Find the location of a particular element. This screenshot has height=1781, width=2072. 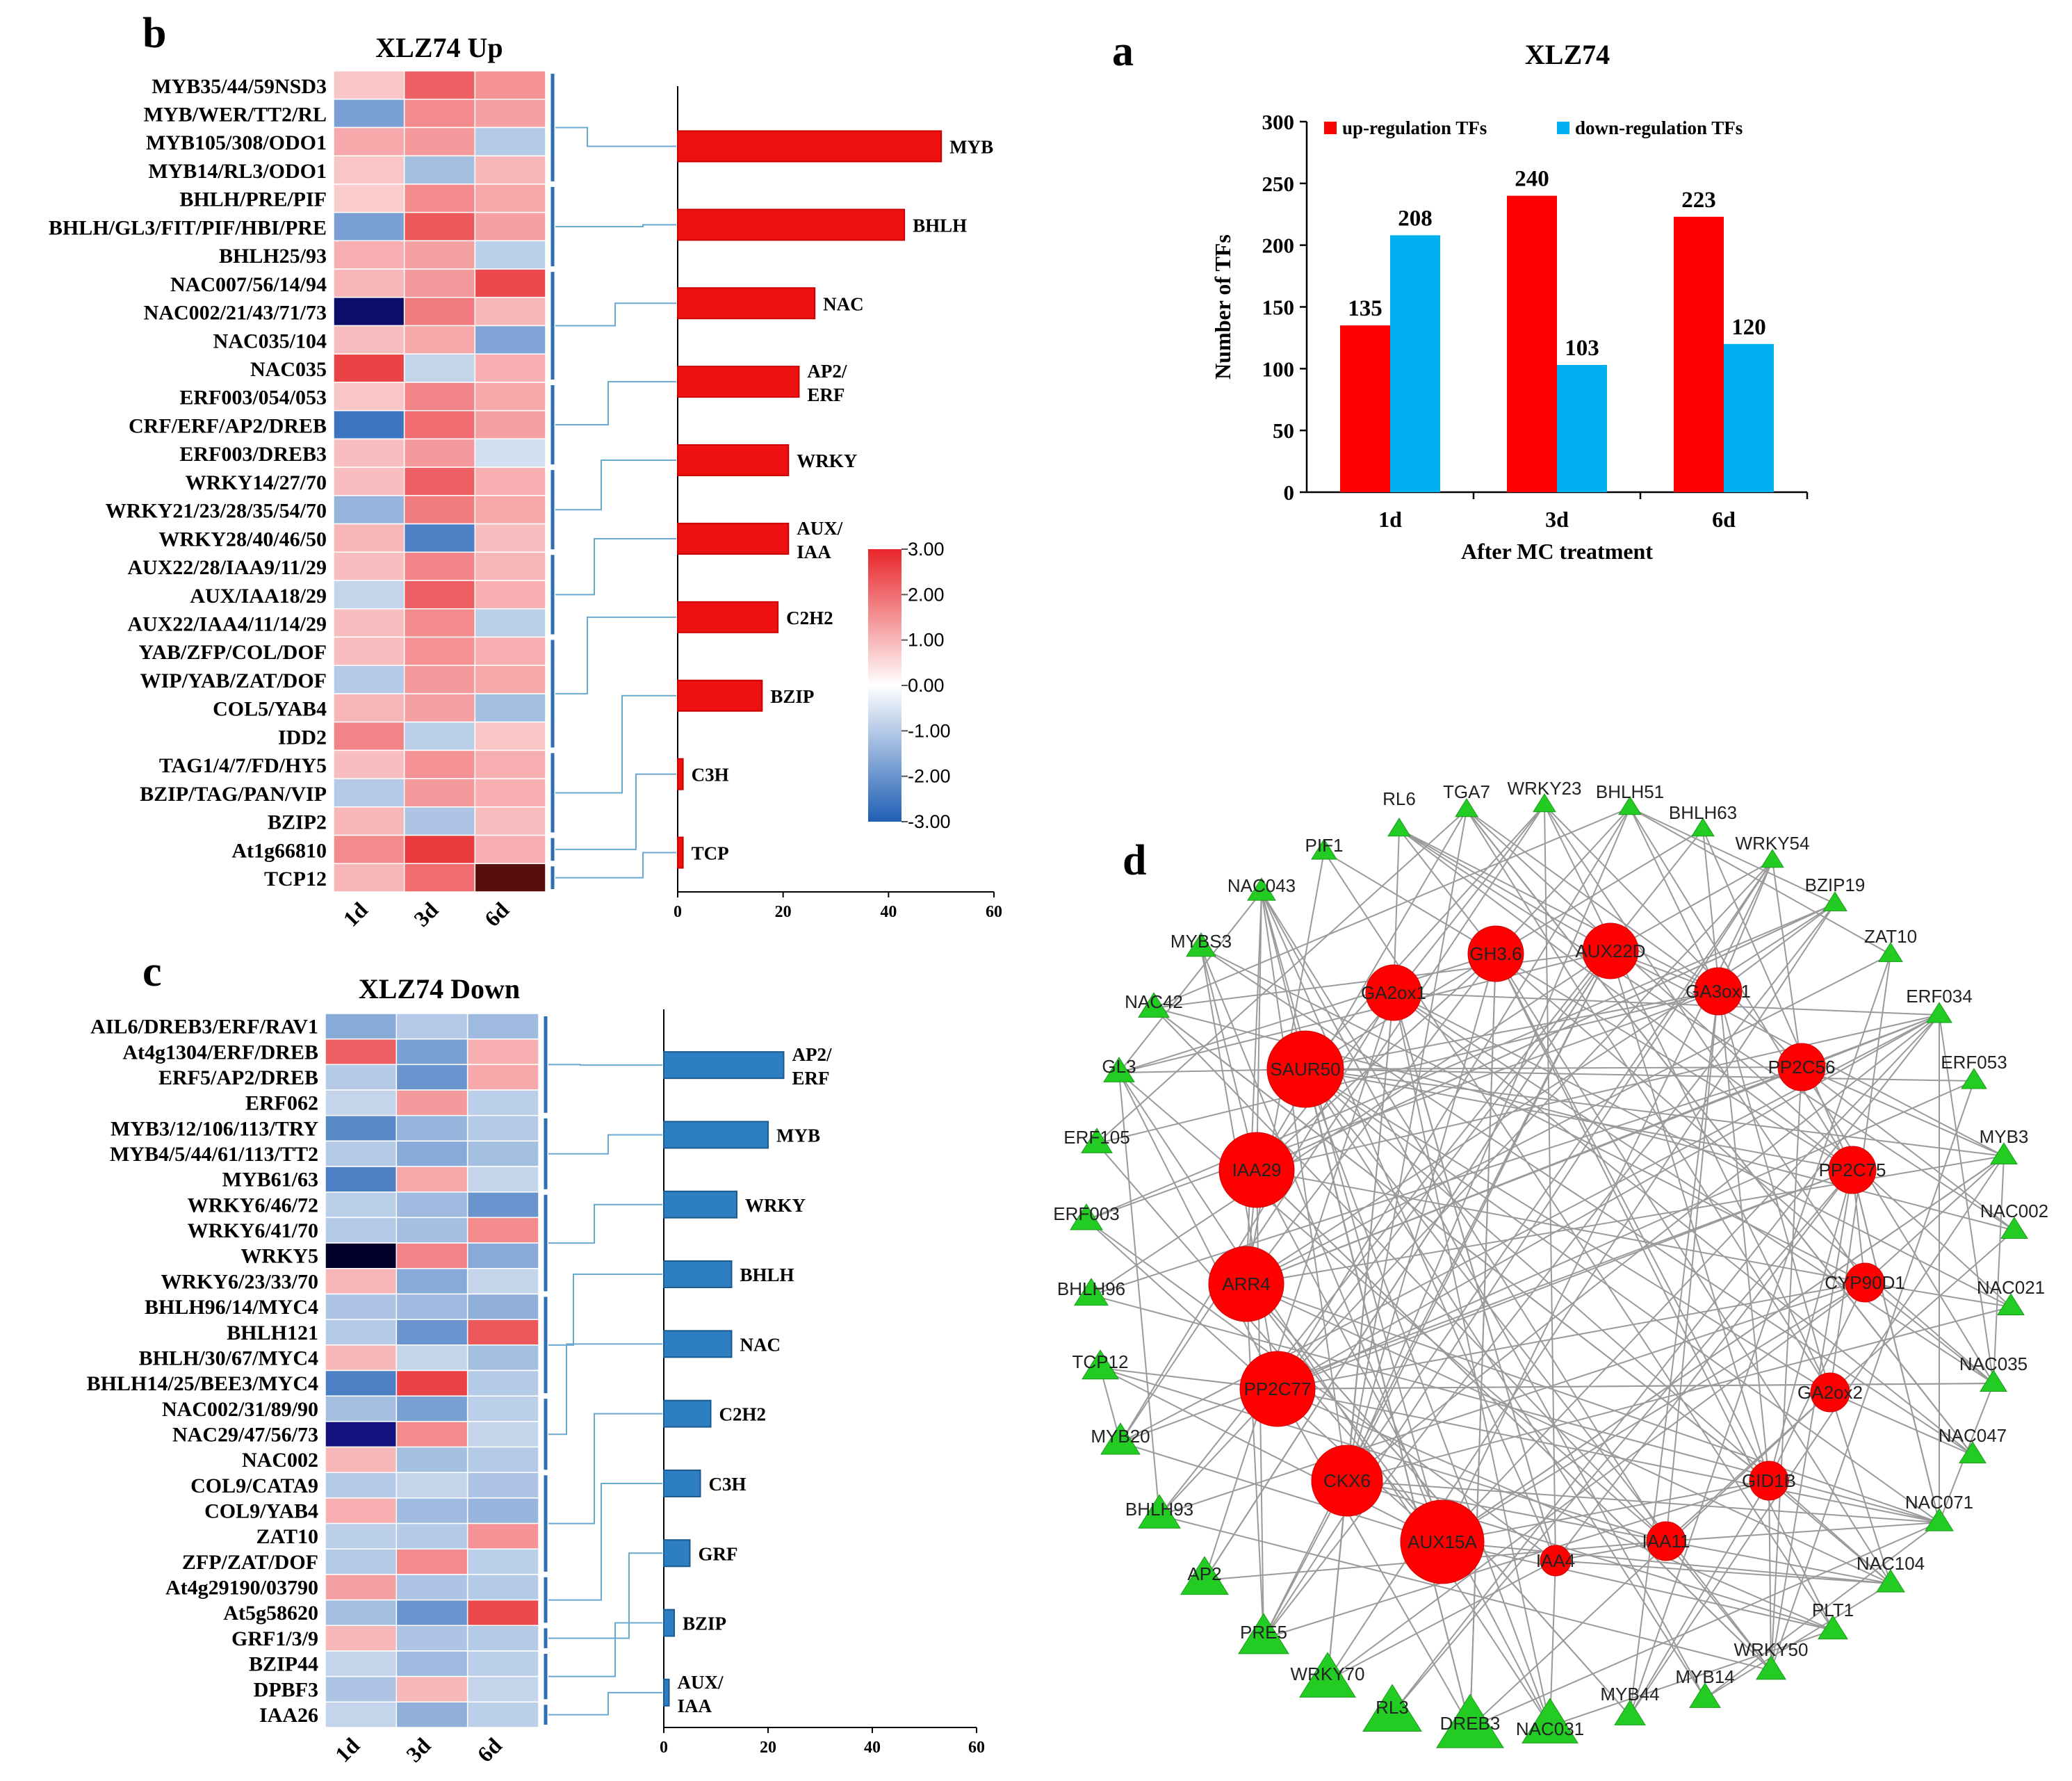

heatmap-column-label: 1d is located at coordinates (347, 1749).